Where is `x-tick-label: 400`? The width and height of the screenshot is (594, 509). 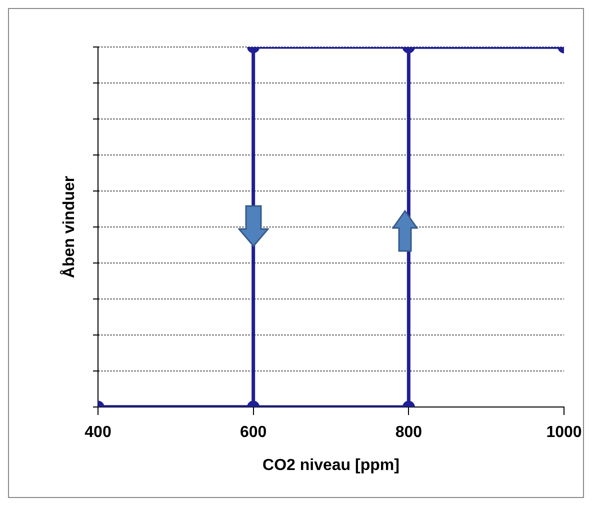
x-tick-label: 400 is located at coordinates (98, 433).